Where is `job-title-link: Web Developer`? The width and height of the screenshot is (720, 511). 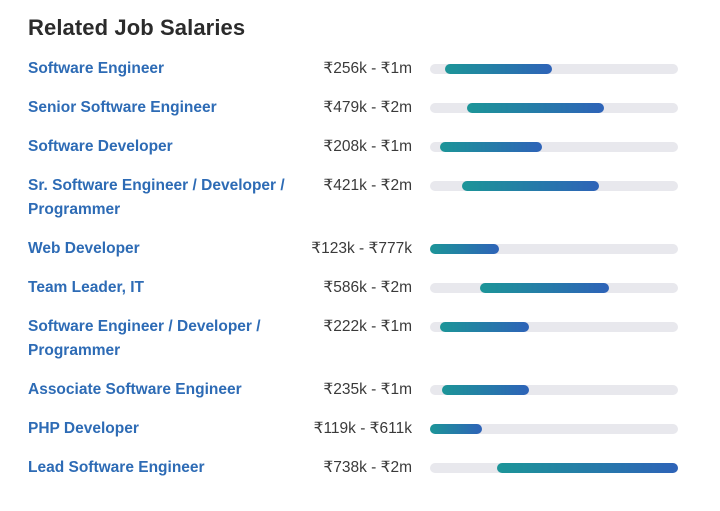 job-title-link: Web Developer is located at coordinates (84, 248).